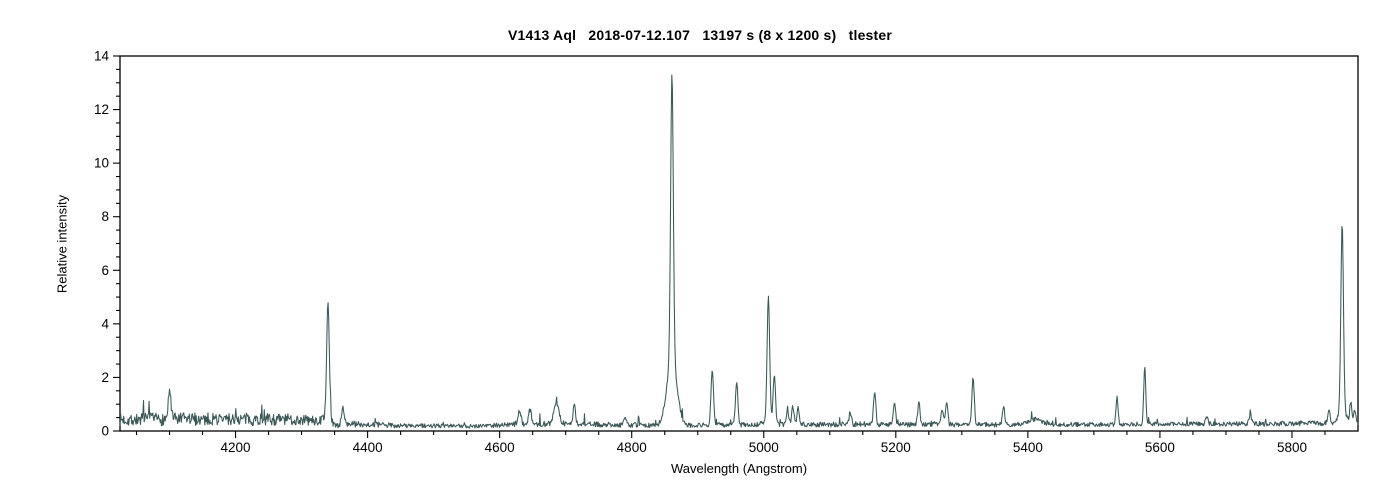  Describe the element at coordinates (105, 431) in the screenshot. I see `y-tick-label: 0` at that location.